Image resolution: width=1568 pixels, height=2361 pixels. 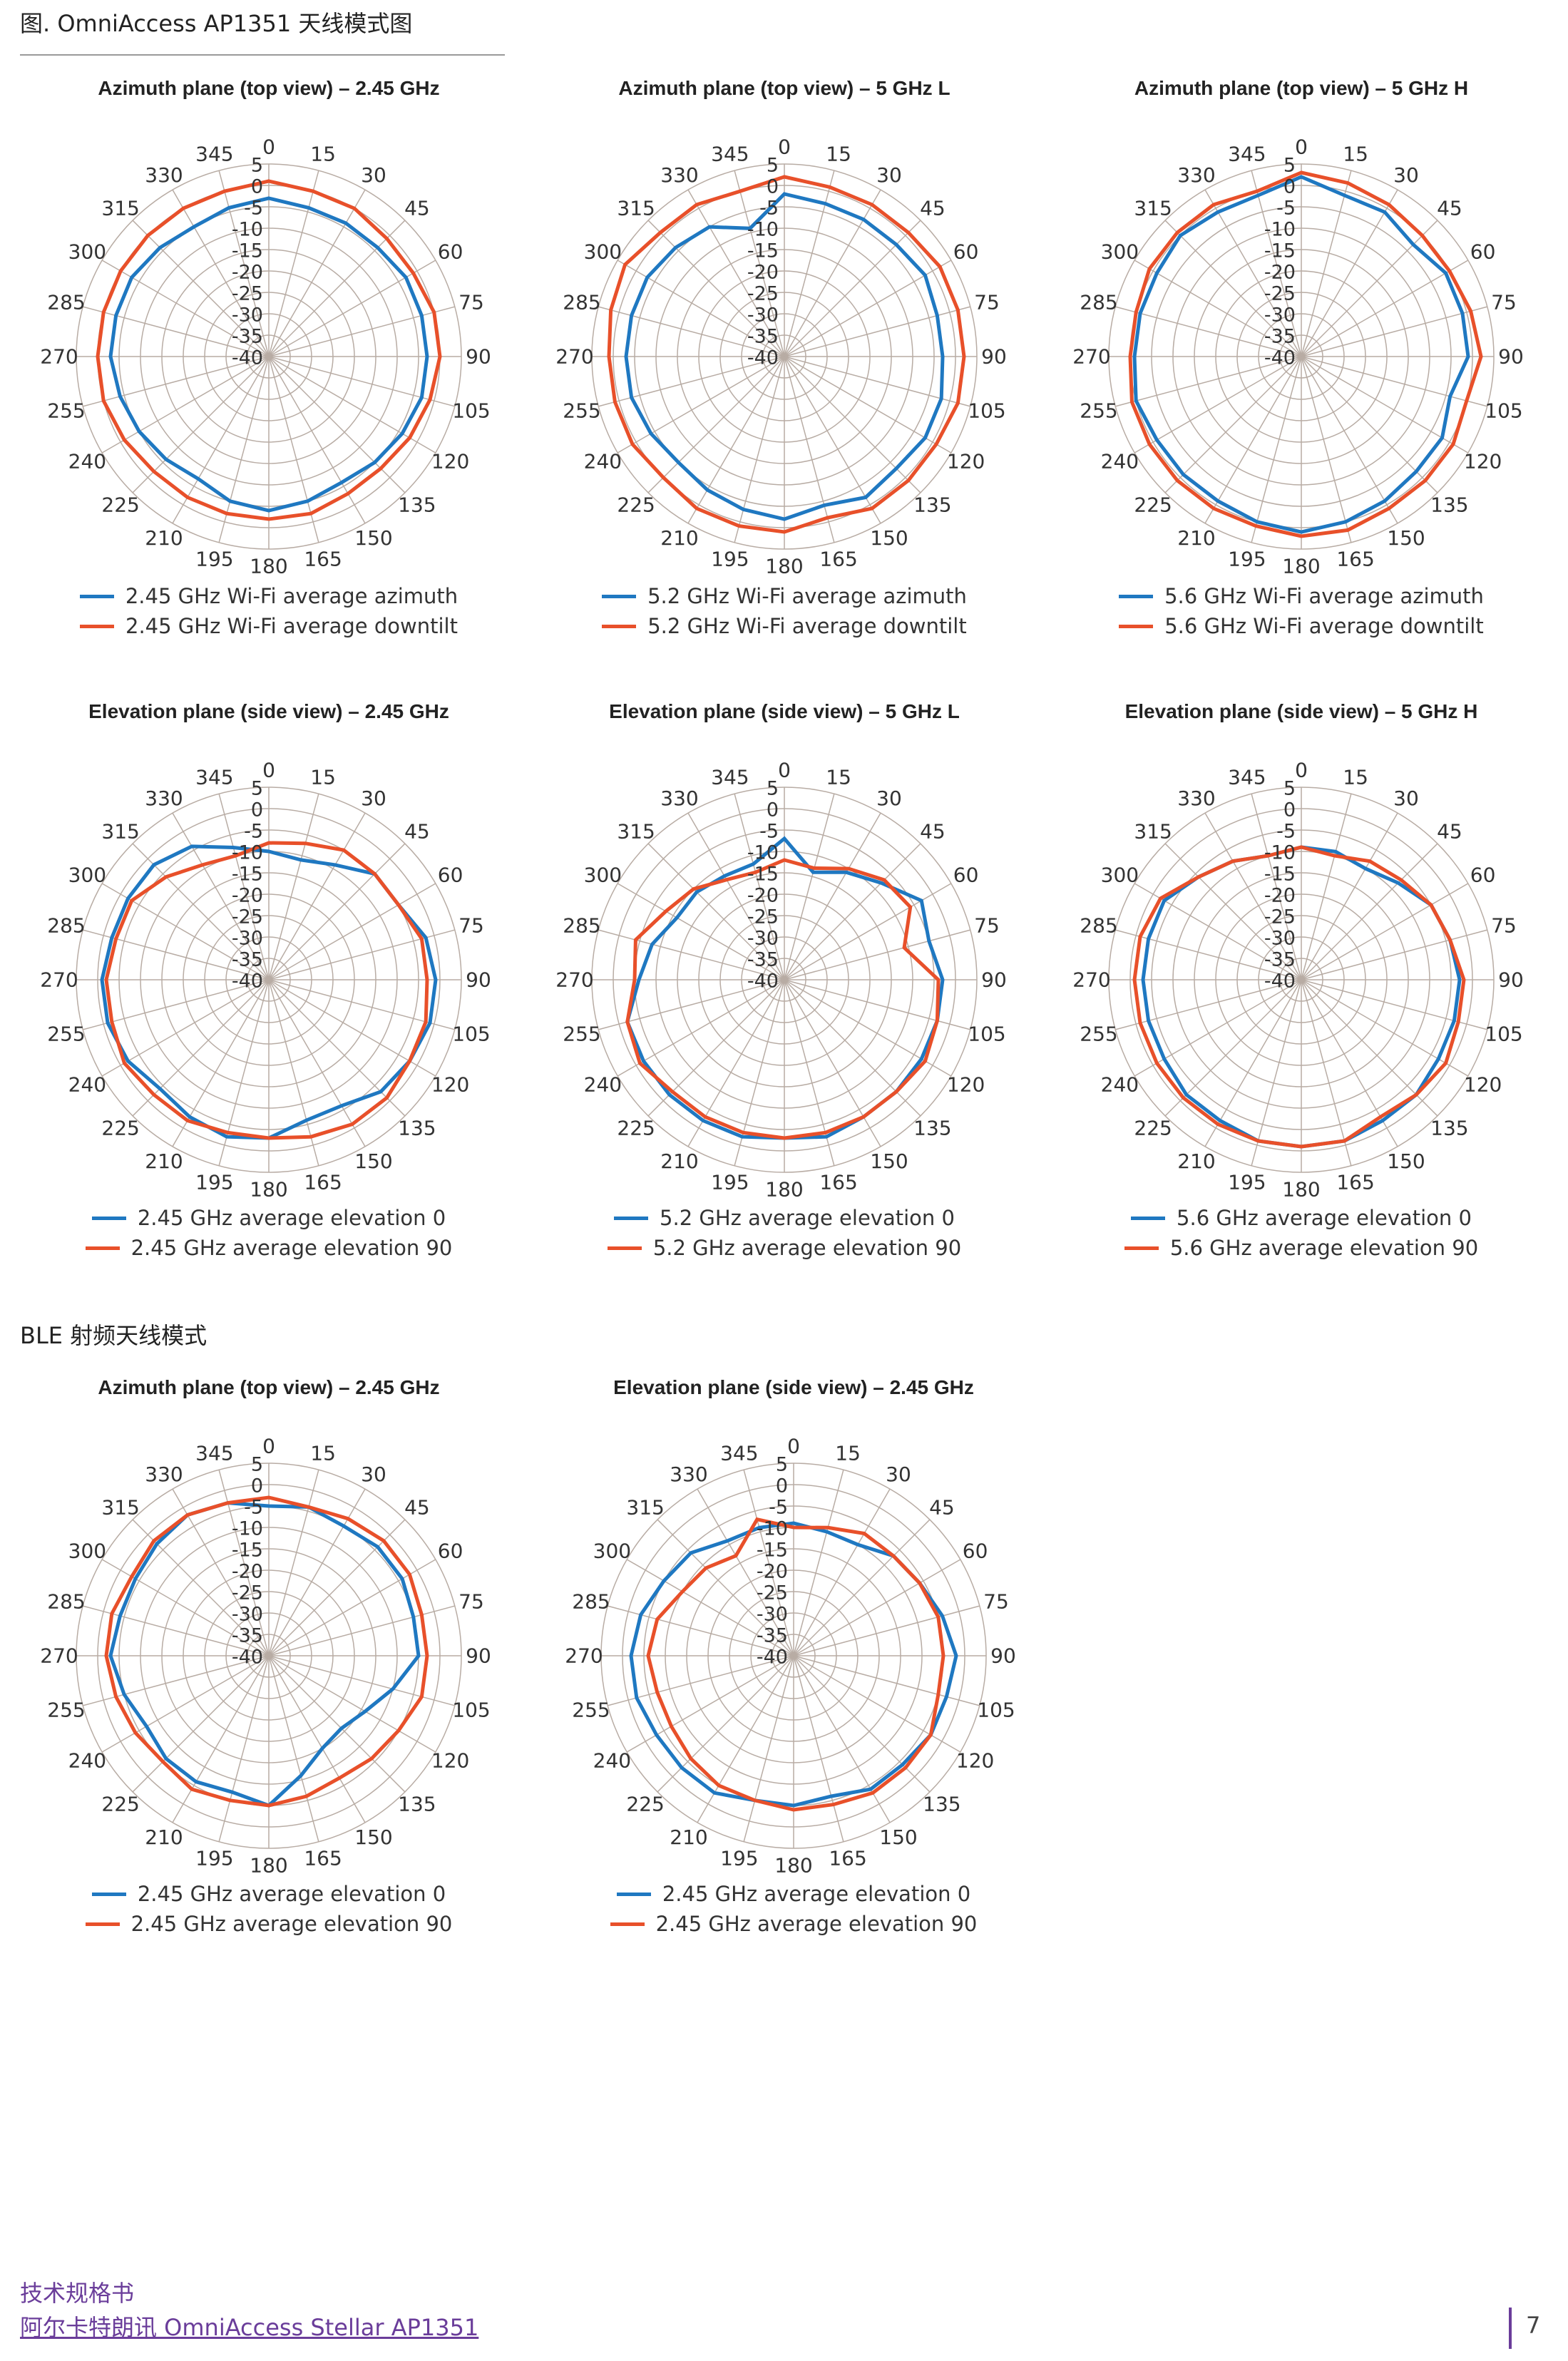 What do you see at coordinates (1301, 596) in the screenshot?
I see `legend-item: 5.6 GHz Wi-Fi average azimuth` at bounding box center [1301, 596].